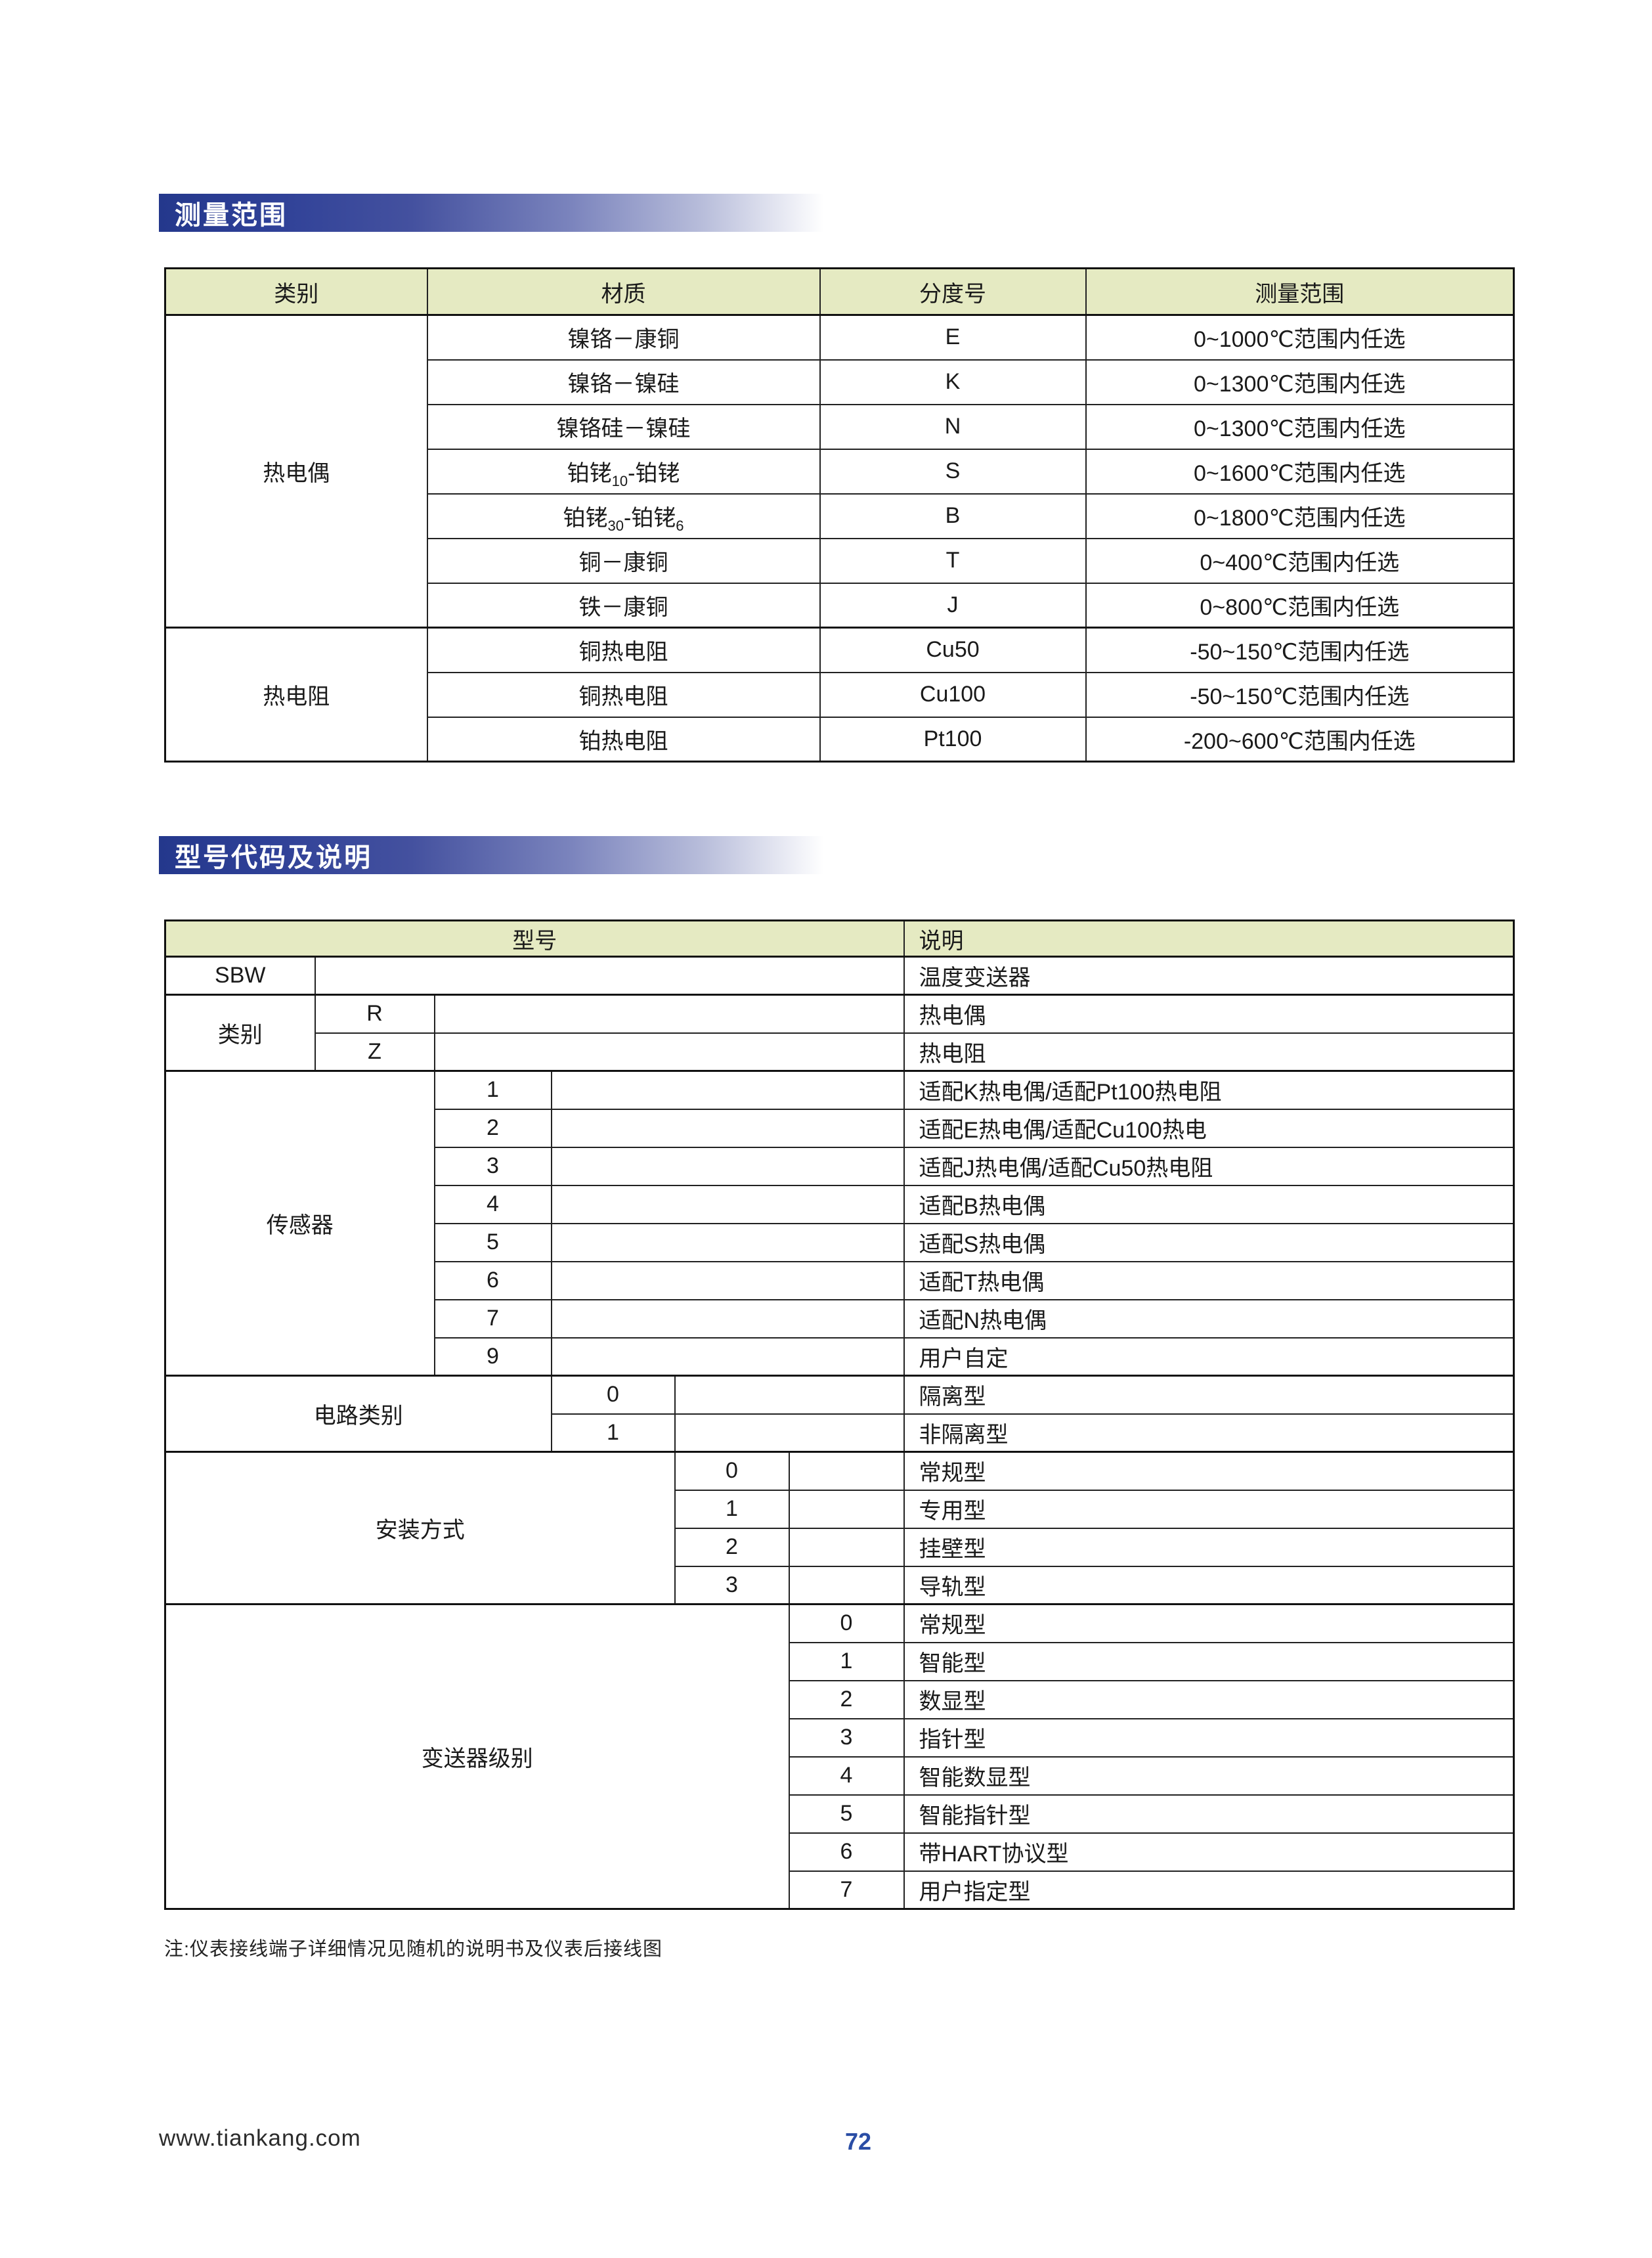  I want to click on table-row: 铜－康铜 T 0~400℃范围内任选, so click(840, 560).